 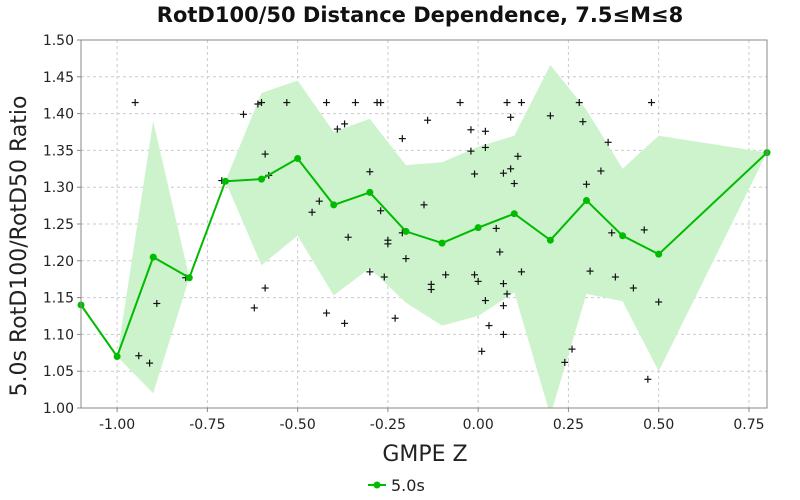 What do you see at coordinates (748, 425) in the screenshot?
I see `x-tick-label: 0.75` at bounding box center [748, 425].